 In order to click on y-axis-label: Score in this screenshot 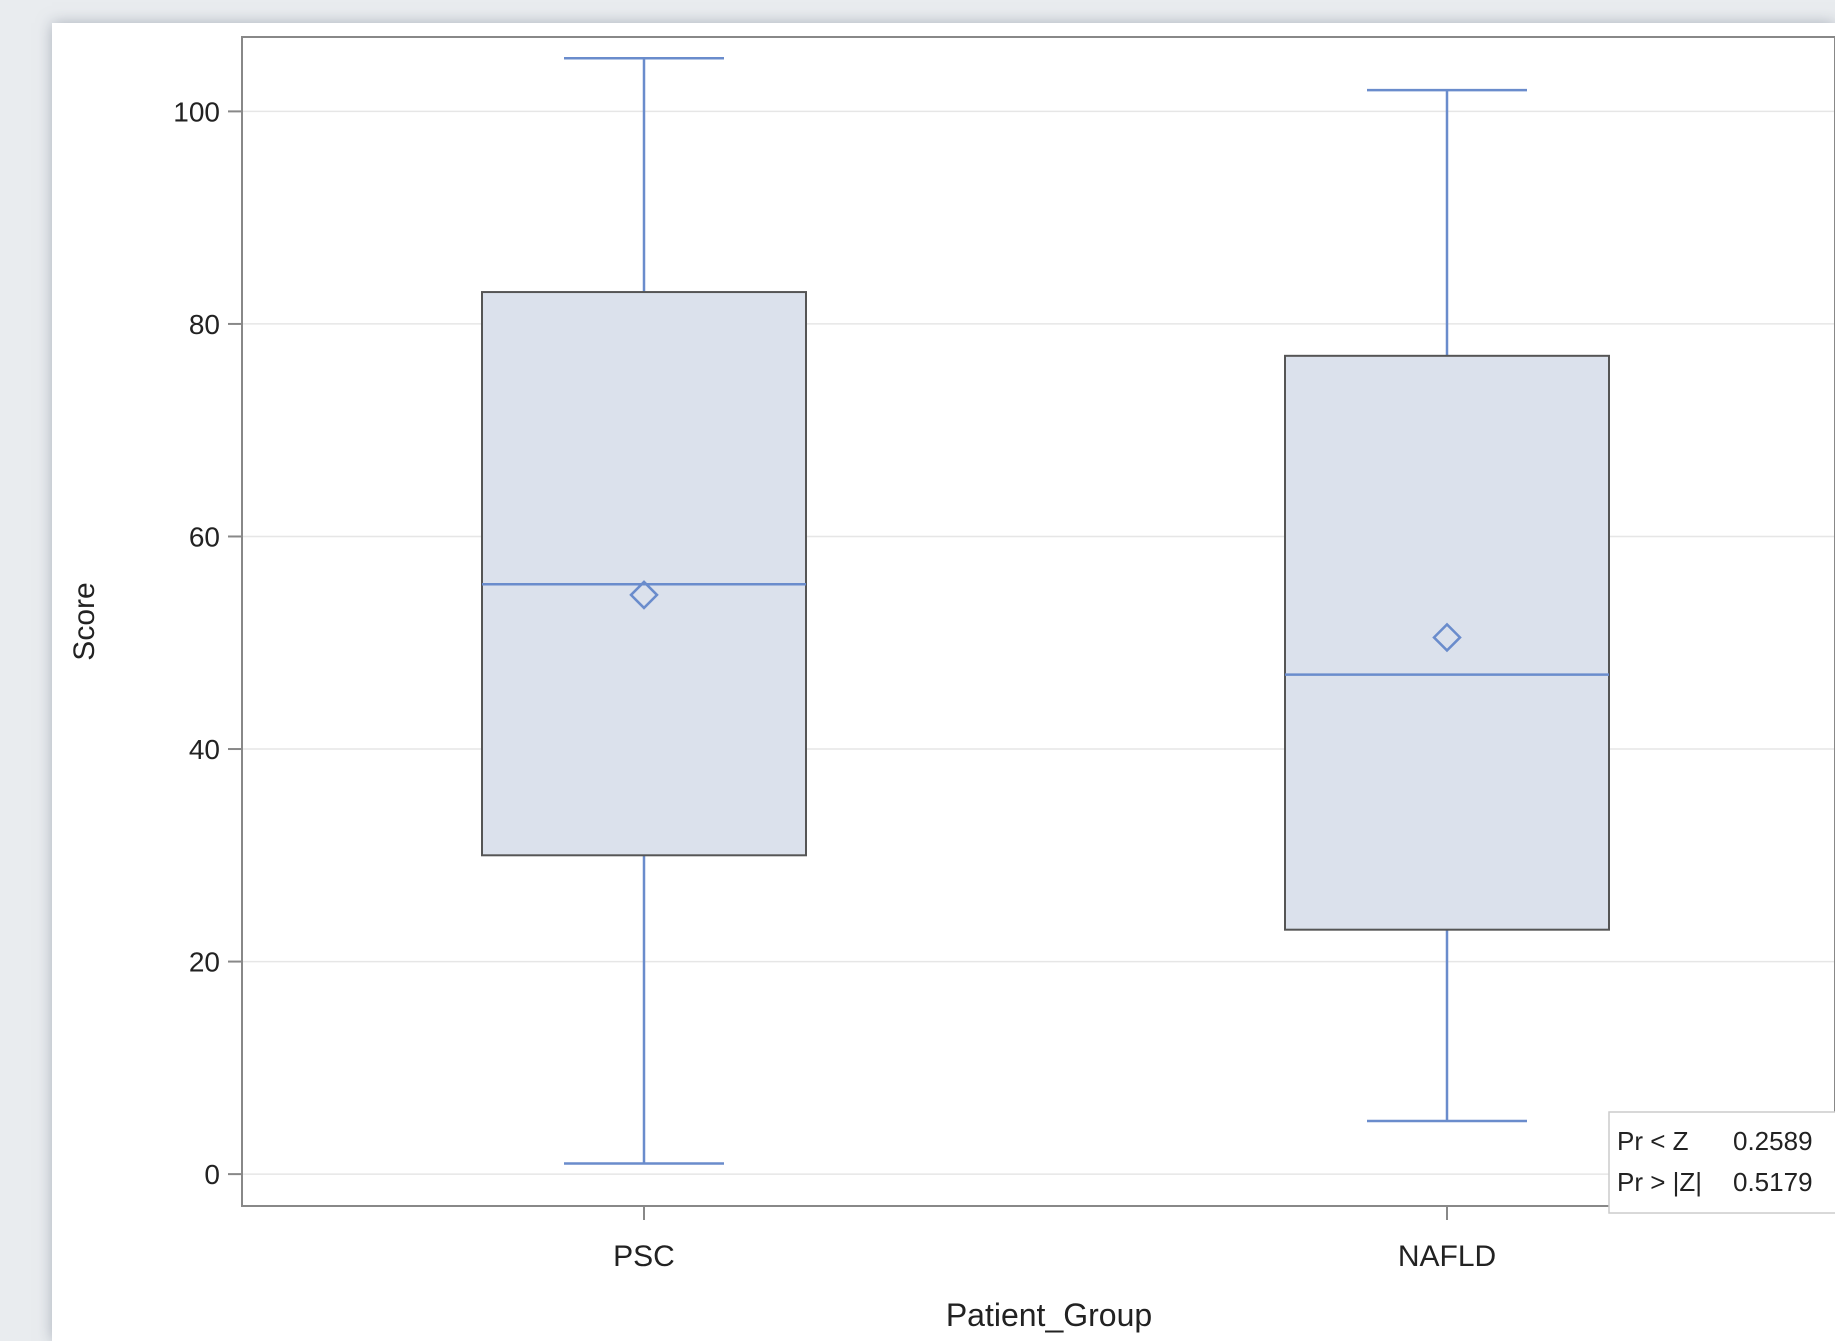, I will do `click(84, 621)`.